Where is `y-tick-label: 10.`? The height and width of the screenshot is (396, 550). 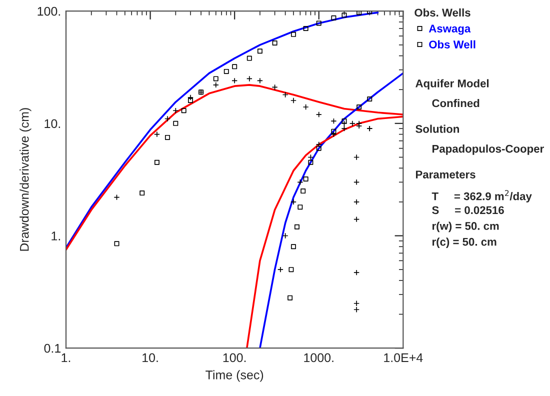
y-tick-label: 10. is located at coordinates (52, 123).